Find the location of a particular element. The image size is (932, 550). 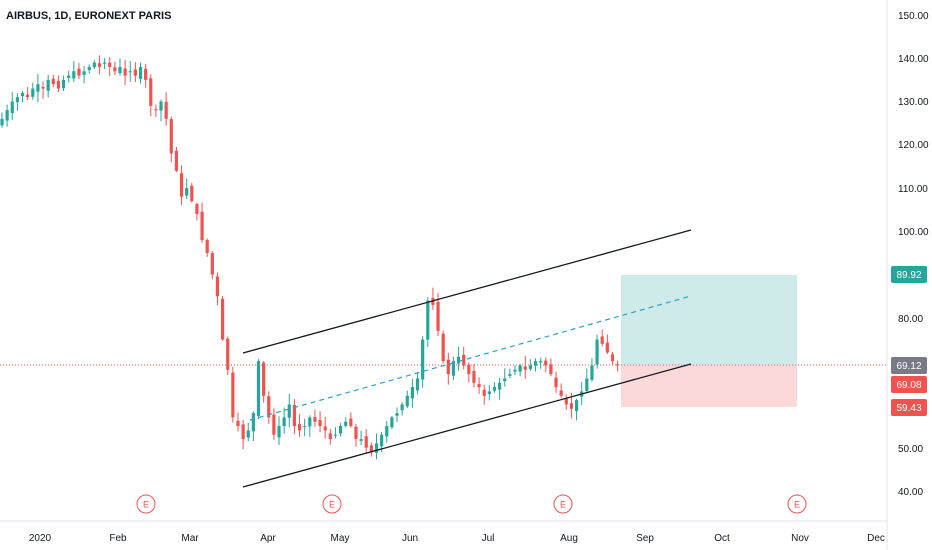

x-tick-label: 2020 is located at coordinates (40, 538).